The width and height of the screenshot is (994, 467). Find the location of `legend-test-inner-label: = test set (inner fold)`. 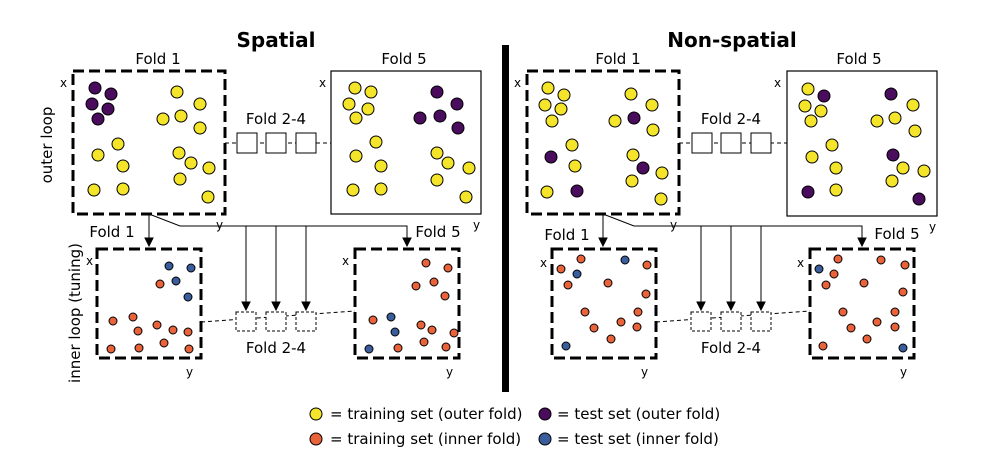

legend-test-inner-label: = test set (inner fold) is located at coordinates (638, 439).